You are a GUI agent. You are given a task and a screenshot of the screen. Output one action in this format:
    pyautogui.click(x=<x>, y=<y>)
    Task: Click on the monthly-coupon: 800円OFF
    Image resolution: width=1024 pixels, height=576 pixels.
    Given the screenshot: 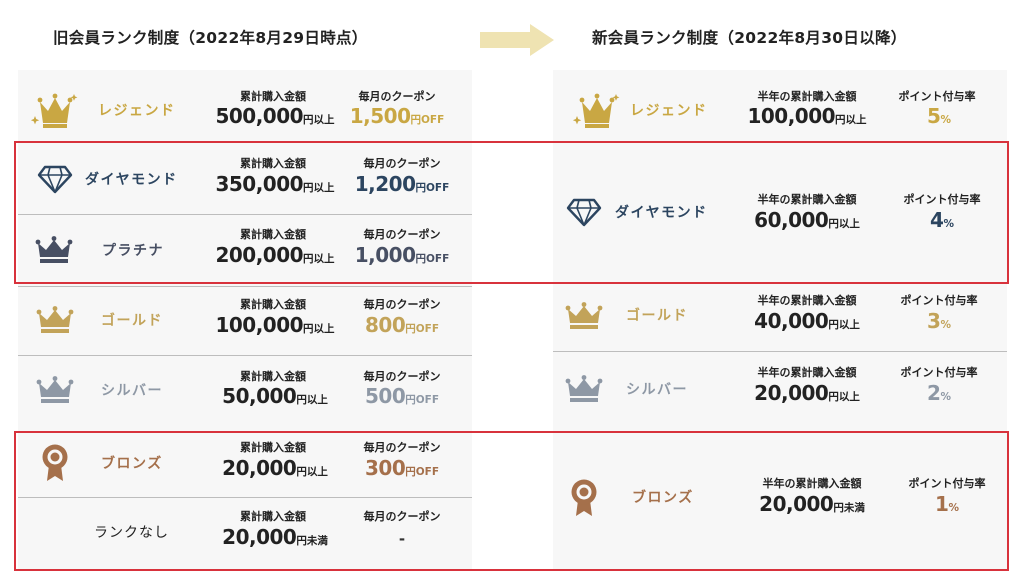 What is the action you would take?
    pyautogui.click(x=402, y=325)
    